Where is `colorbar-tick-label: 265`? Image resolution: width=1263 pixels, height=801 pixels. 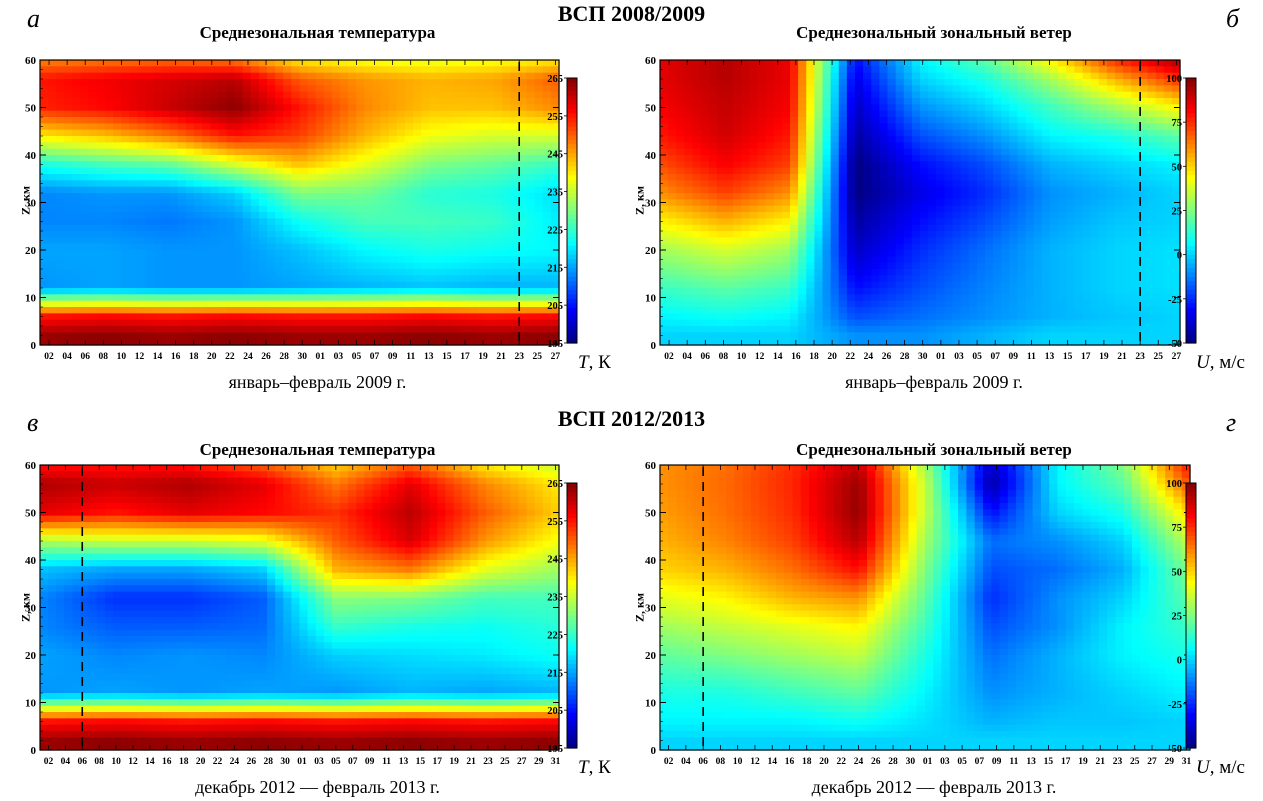 colorbar-tick-label: 265 is located at coordinates (555, 79).